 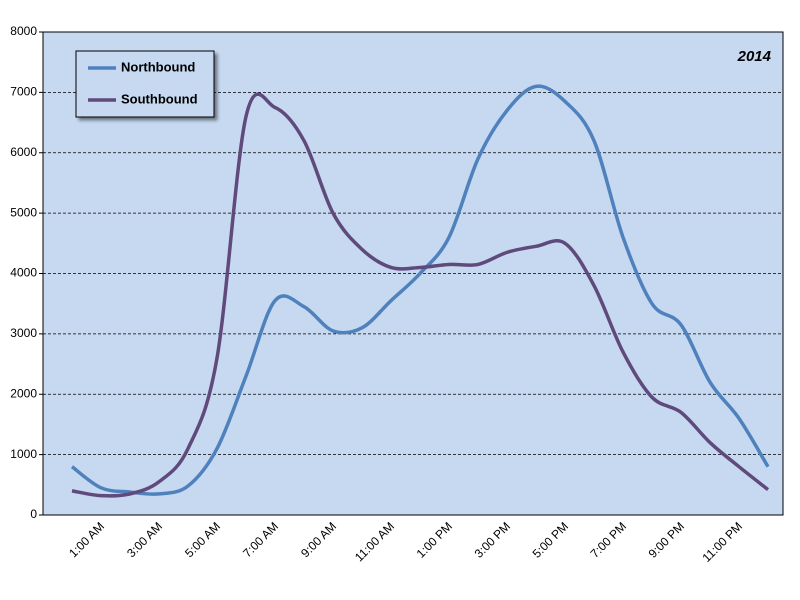 What do you see at coordinates (144, 539) in the screenshot?
I see `x-tick-label: 3:00 AM` at bounding box center [144, 539].